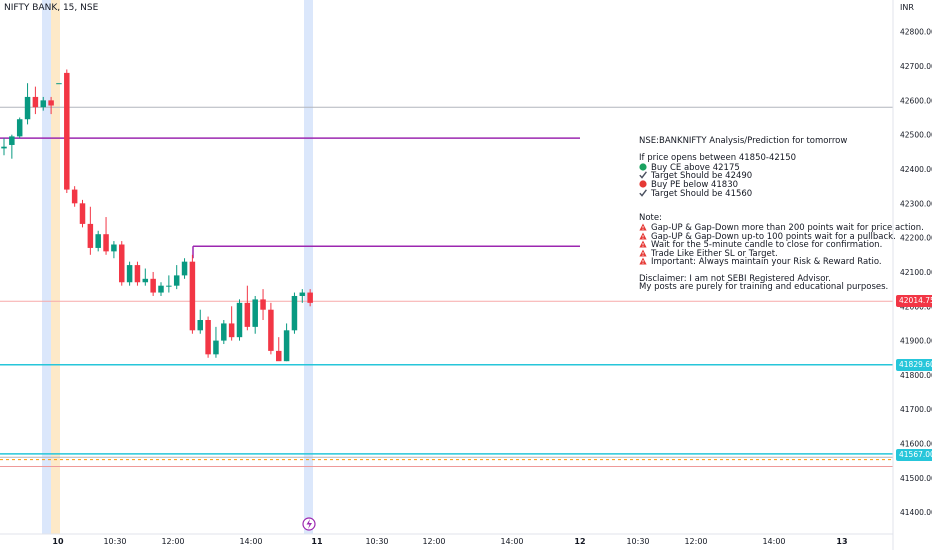  I want to click on y-tick-label: 42700.00, so click(916, 66).